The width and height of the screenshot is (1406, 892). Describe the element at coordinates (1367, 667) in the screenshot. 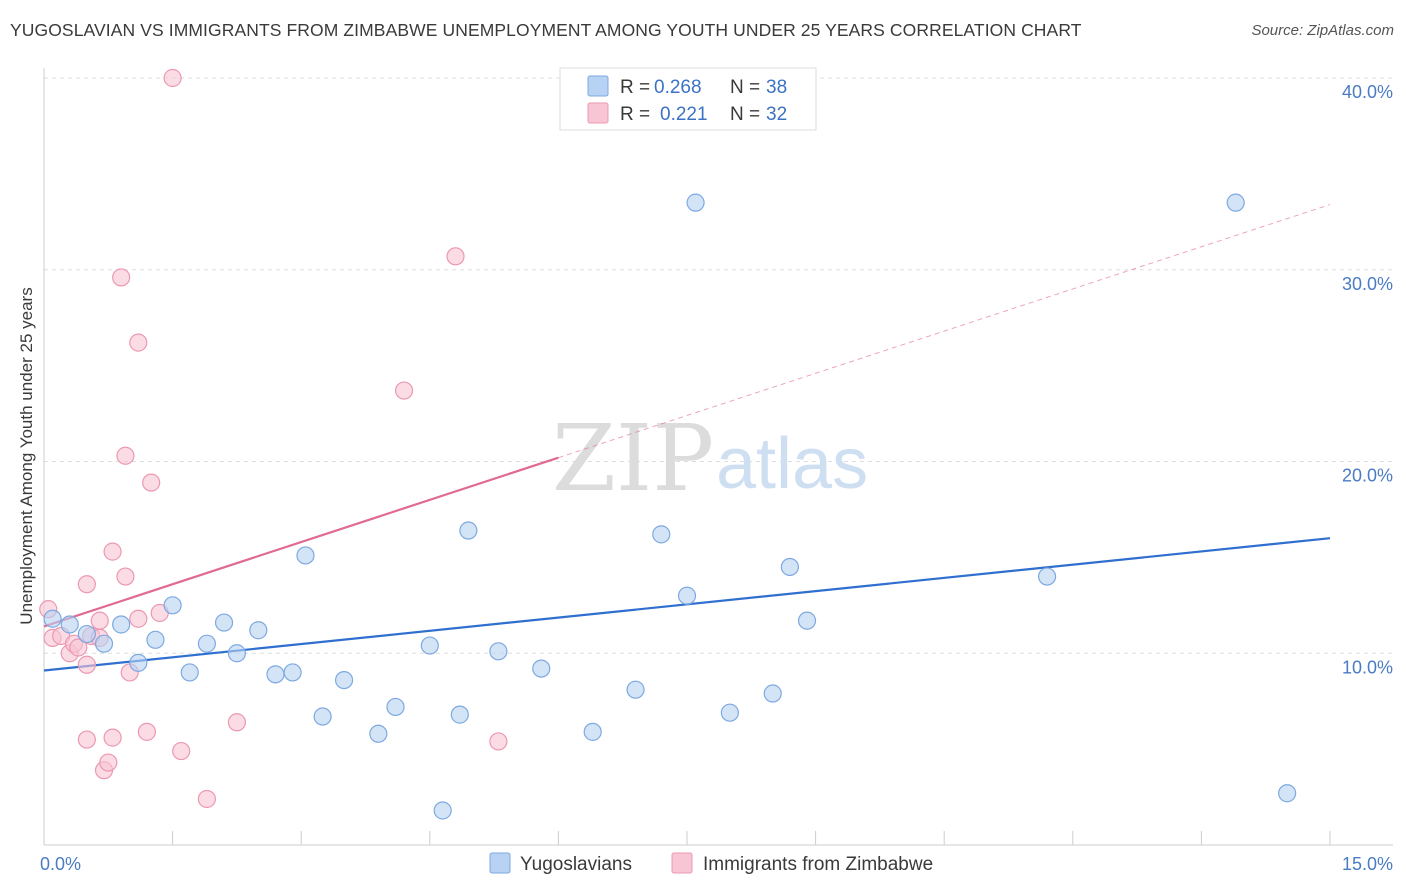

I see `y-tick-label: 10.0%` at that location.